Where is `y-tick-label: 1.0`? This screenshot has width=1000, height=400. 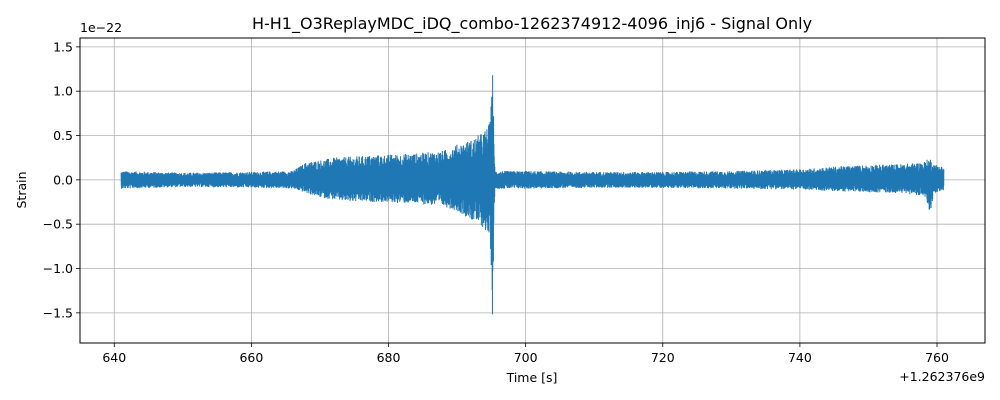
y-tick-label: 1.0 is located at coordinates (63, 91).